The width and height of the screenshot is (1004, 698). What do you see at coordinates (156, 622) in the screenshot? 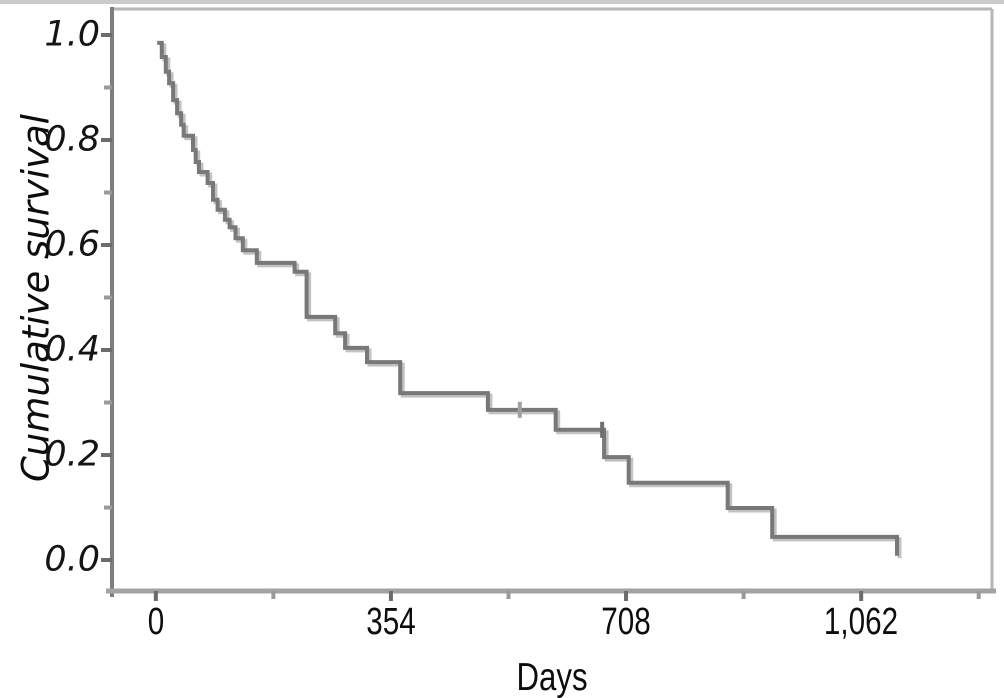
I see `x-tick-label: 0` at bounding box center [156, 622].